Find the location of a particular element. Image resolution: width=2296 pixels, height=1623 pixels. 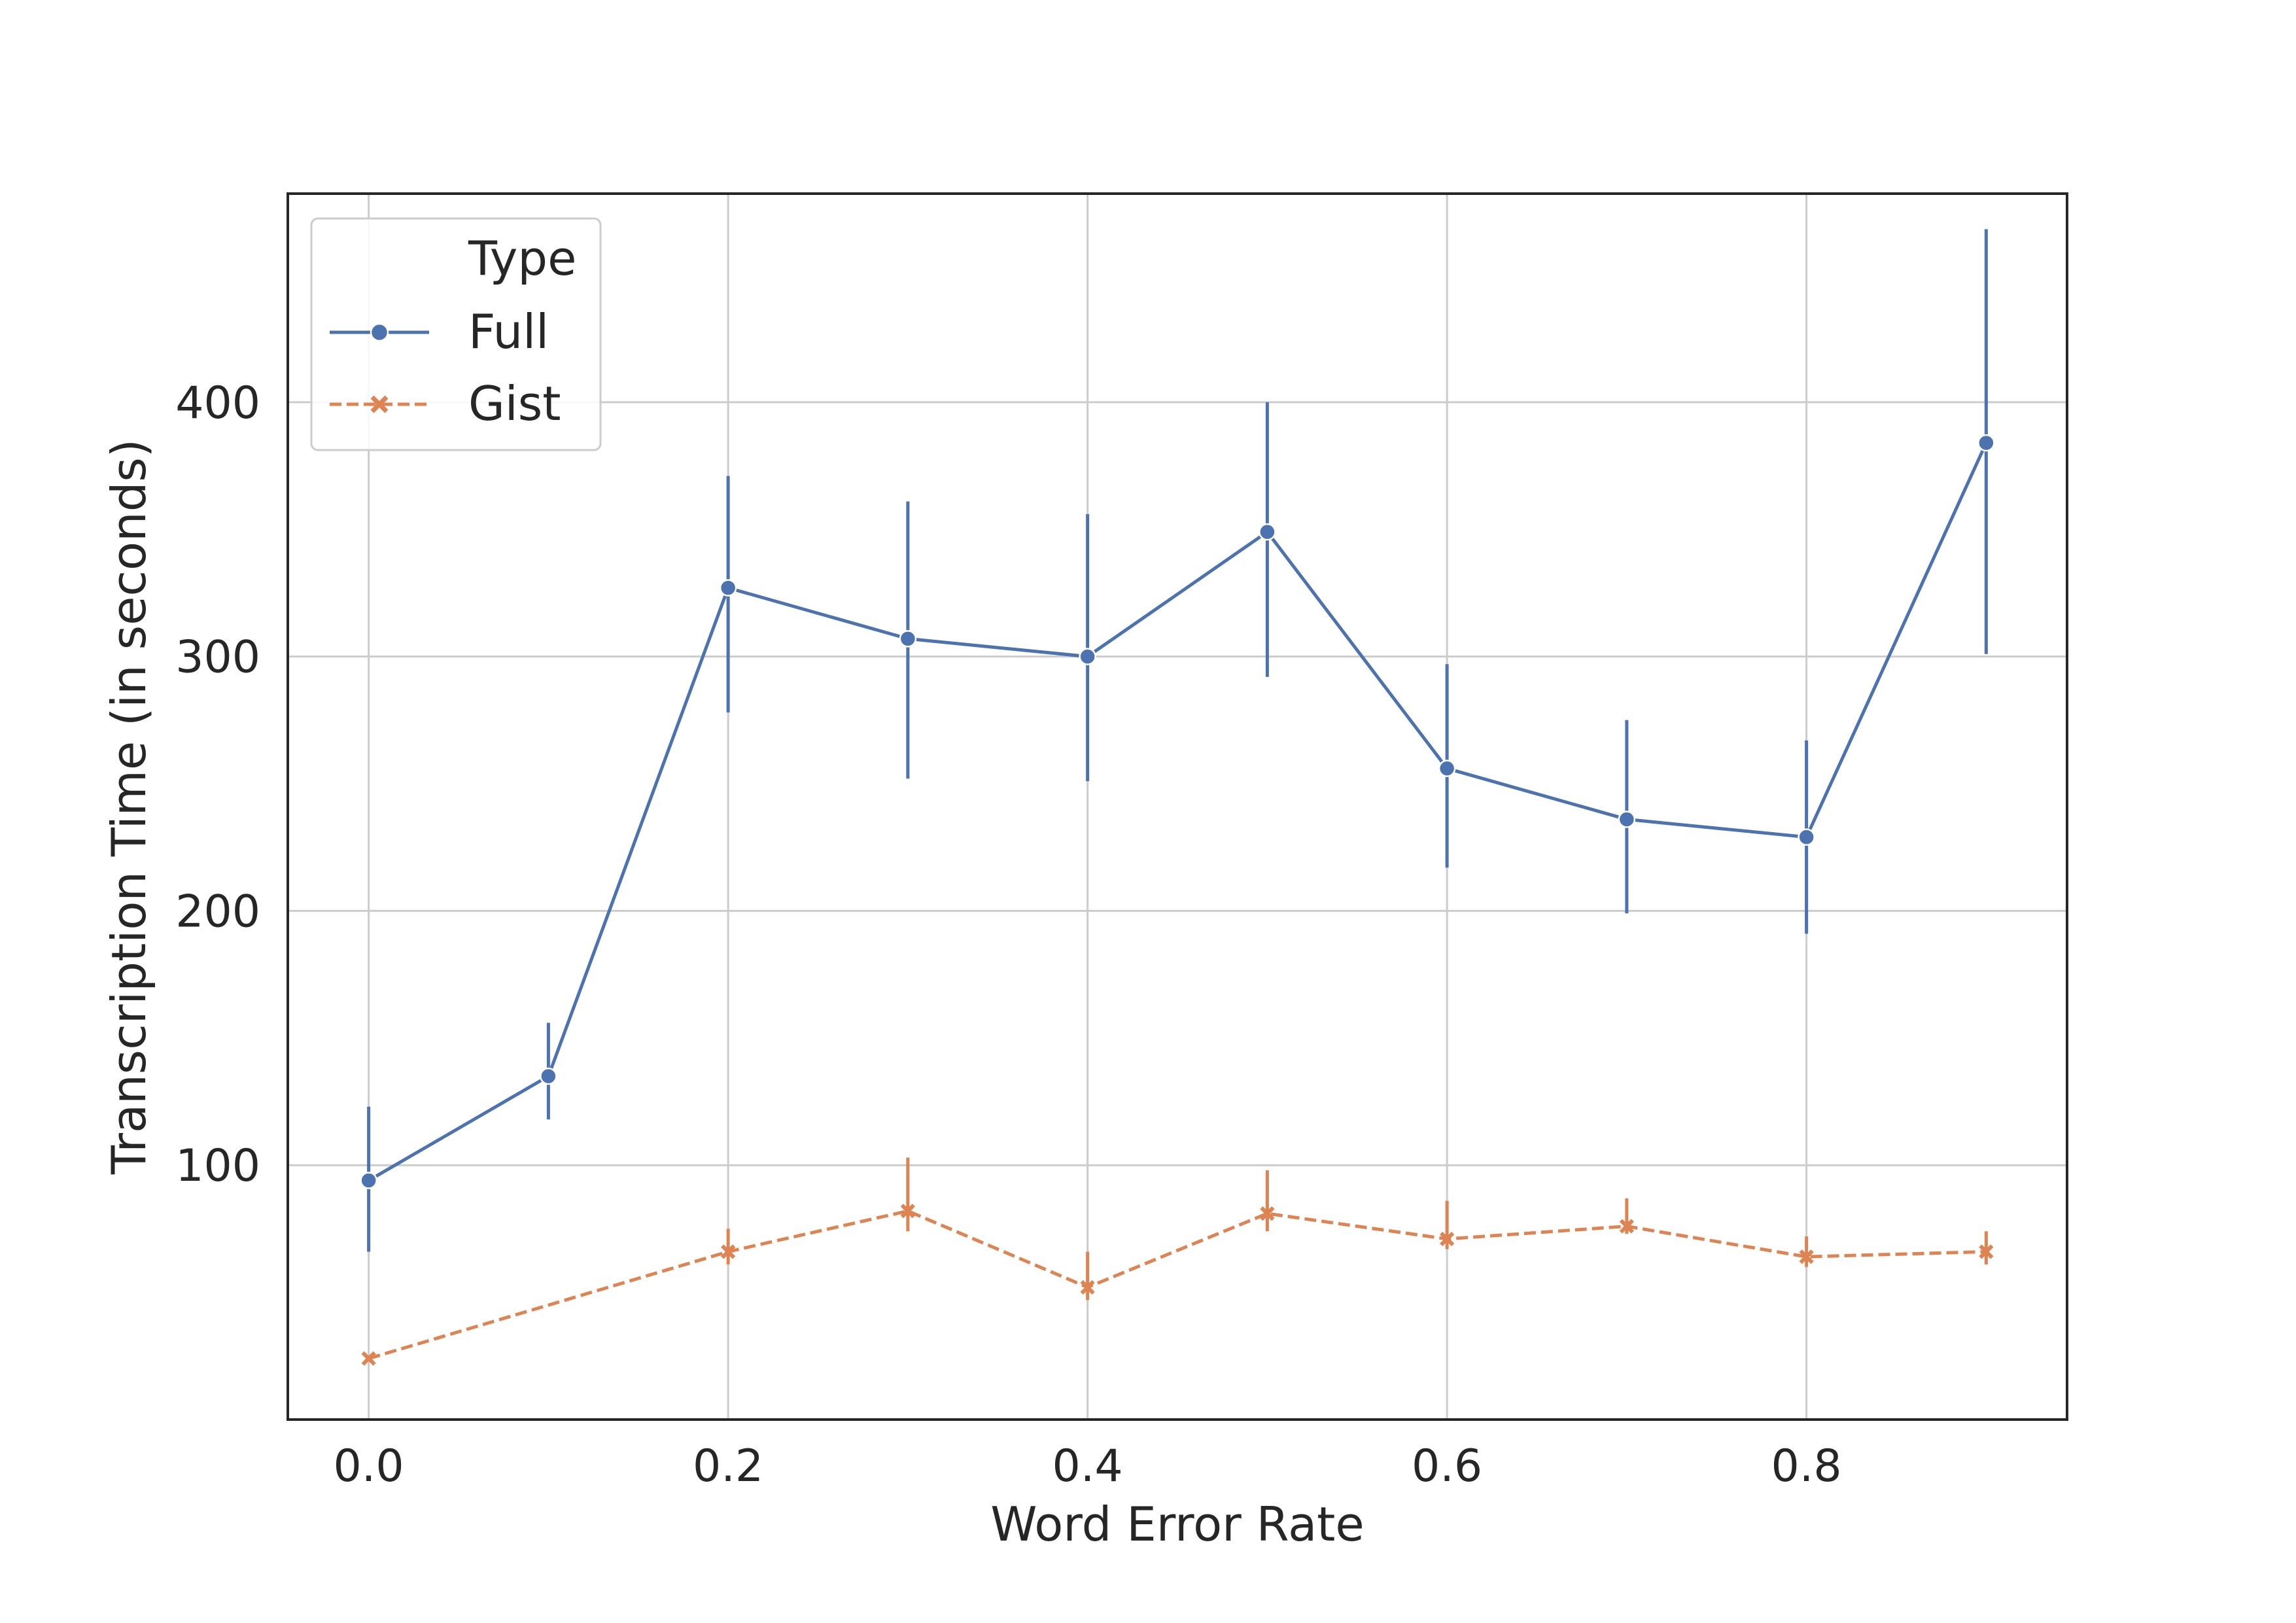

x-tick-label-3: 0.6 is located at coordinates (1447, 1466).